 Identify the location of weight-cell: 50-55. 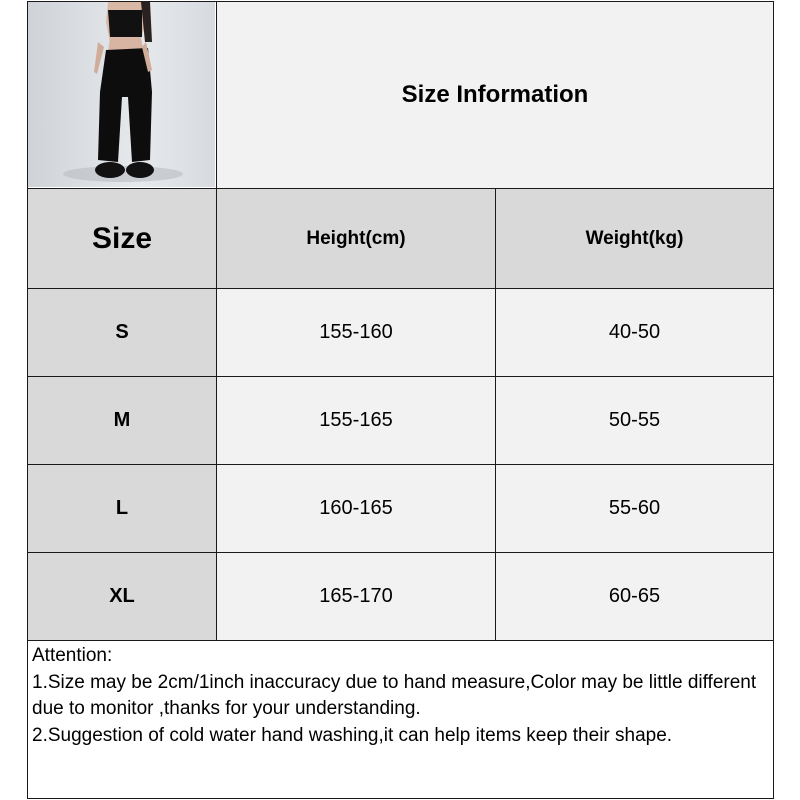
(634, 420).